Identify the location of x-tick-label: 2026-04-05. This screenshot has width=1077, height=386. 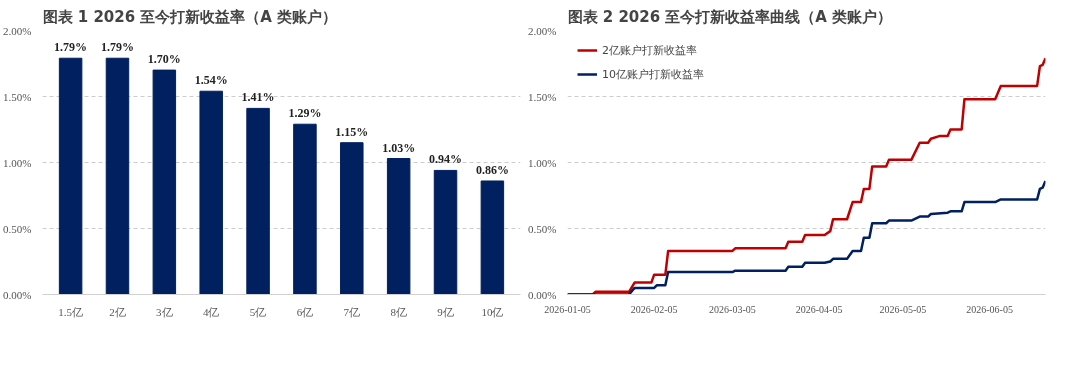
(819, 309).